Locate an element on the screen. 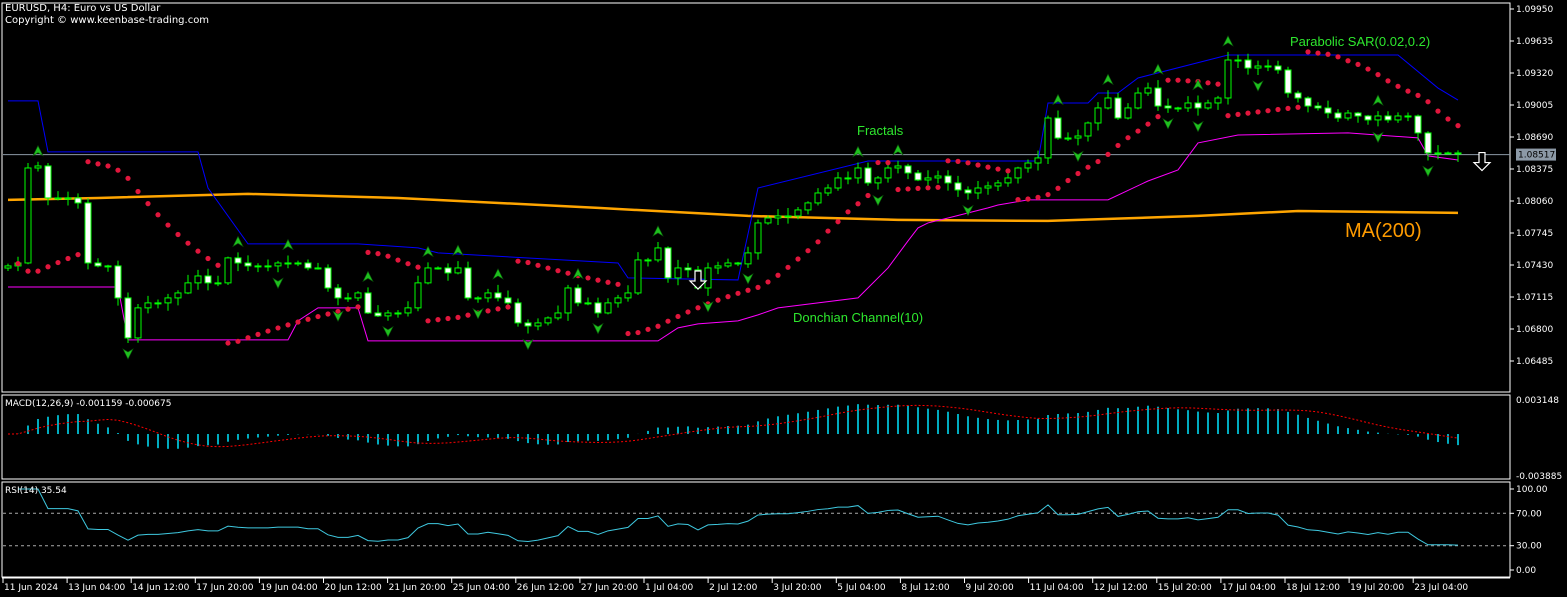 This screenshot has height=597, width=1567. macd-label: MACD(12,26,9) -0.001159 -0.000675 is located at coordinates (88, 404).